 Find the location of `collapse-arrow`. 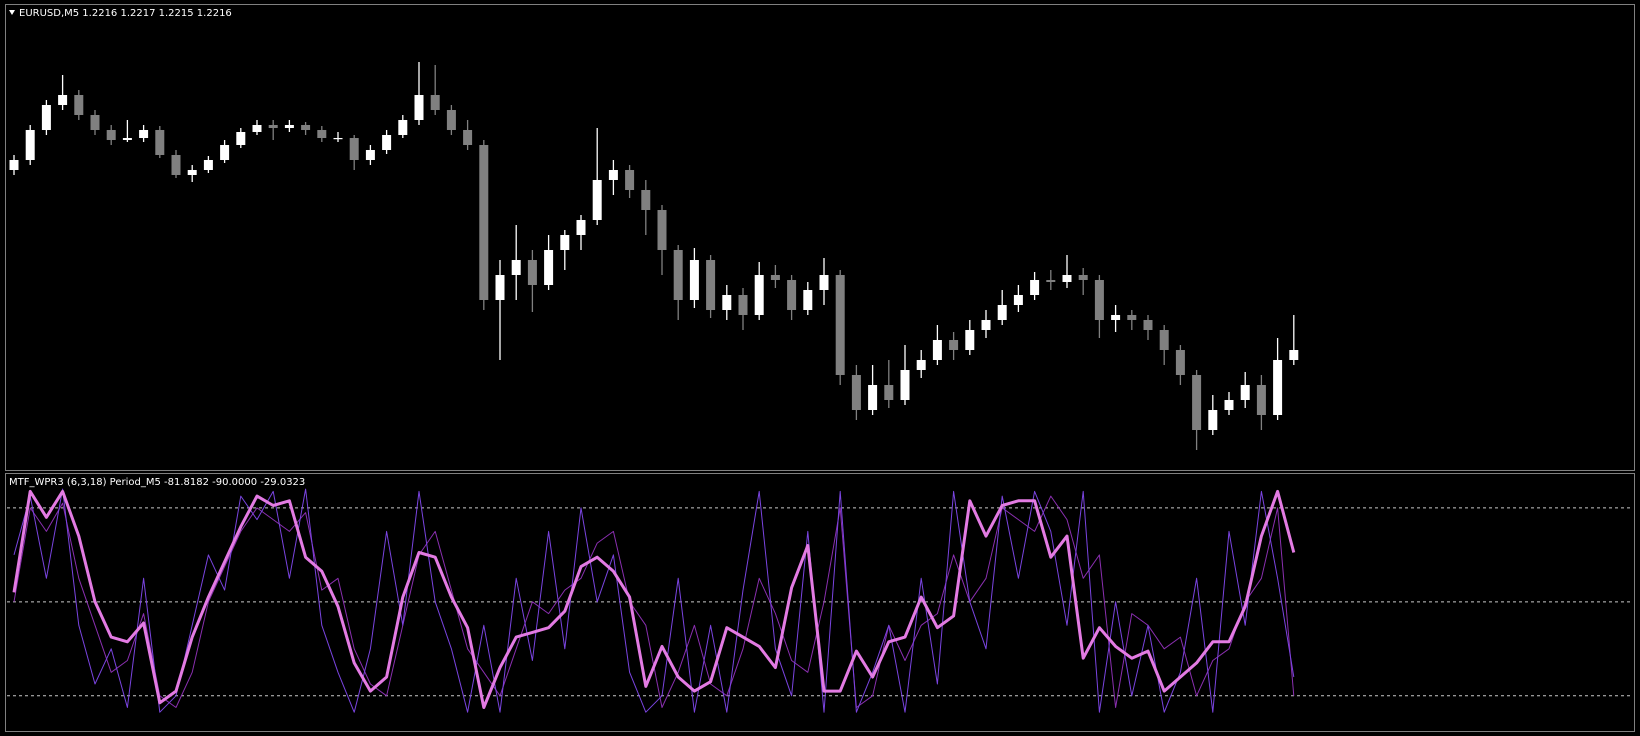

collapse-arrow is located at coordinates (12, 12).